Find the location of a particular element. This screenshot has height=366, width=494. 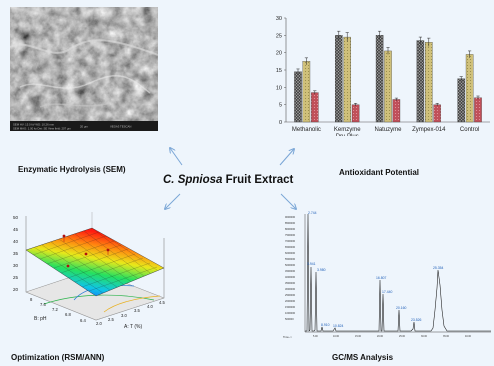

t-tick: 4.0 is located at coordinates (150, 306).